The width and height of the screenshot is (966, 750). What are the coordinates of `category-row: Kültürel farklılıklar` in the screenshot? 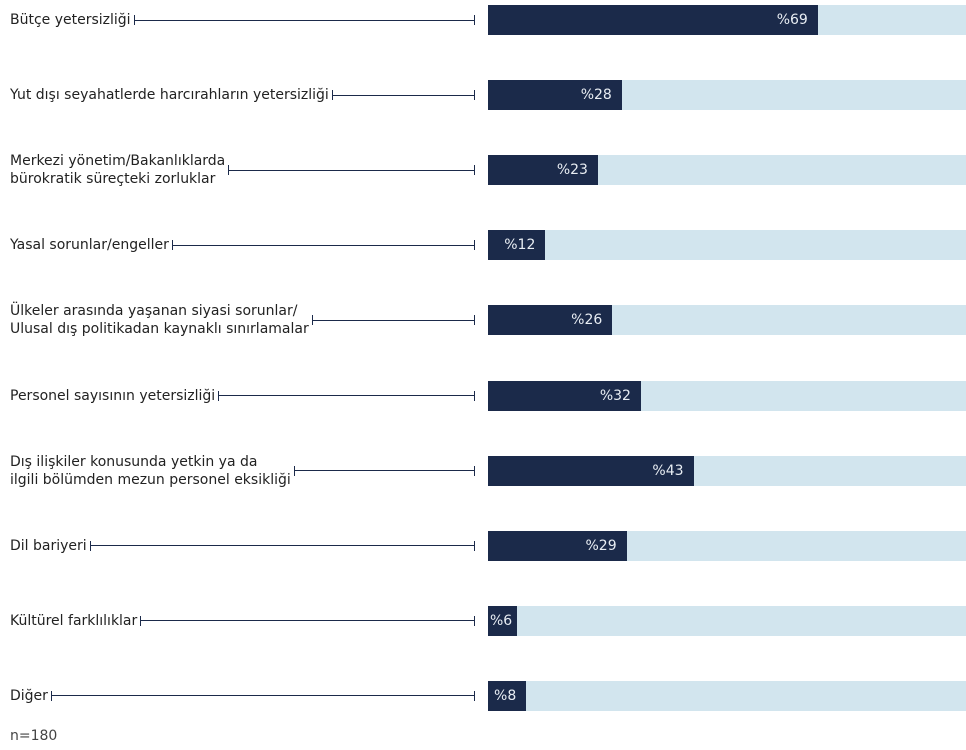 It's located at (242, 621).